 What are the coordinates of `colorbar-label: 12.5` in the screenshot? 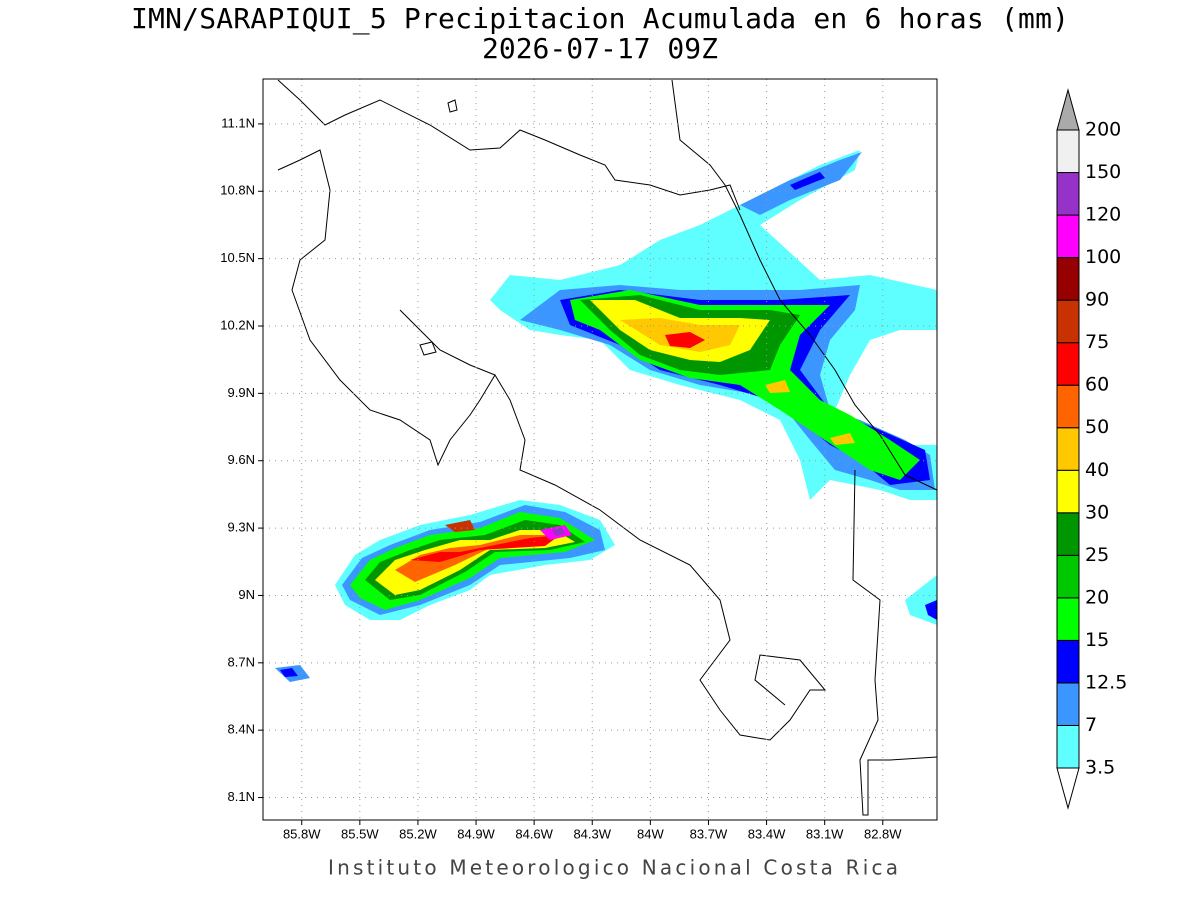 It's located at (1106, 682).